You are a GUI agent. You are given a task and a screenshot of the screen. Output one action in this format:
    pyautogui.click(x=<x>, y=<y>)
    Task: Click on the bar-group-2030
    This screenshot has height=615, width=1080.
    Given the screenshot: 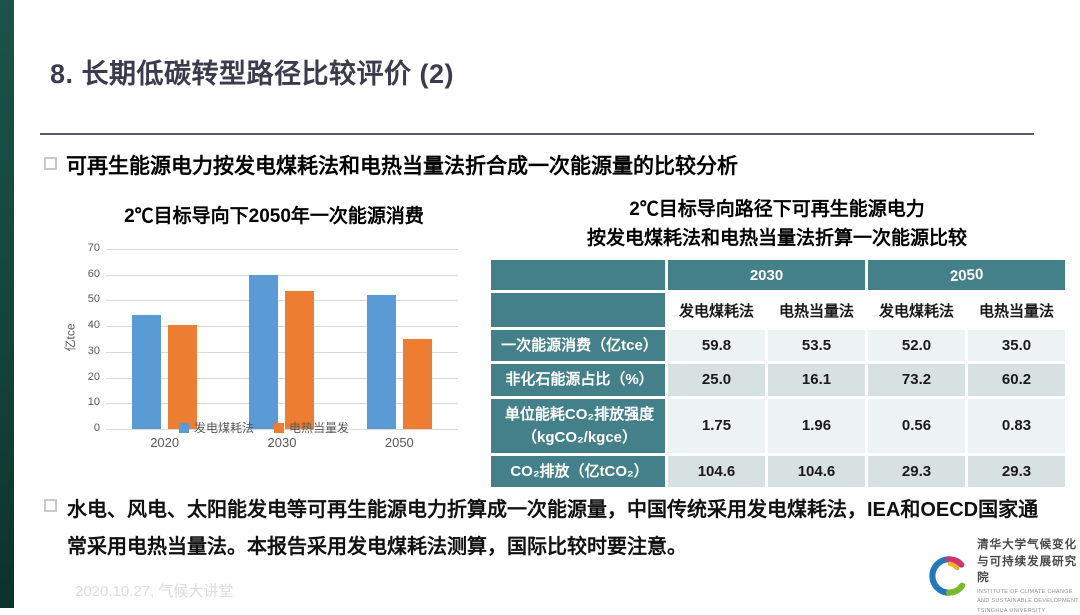 What is the action you would take?
    pyautogui.click(x=281, y=339)
    